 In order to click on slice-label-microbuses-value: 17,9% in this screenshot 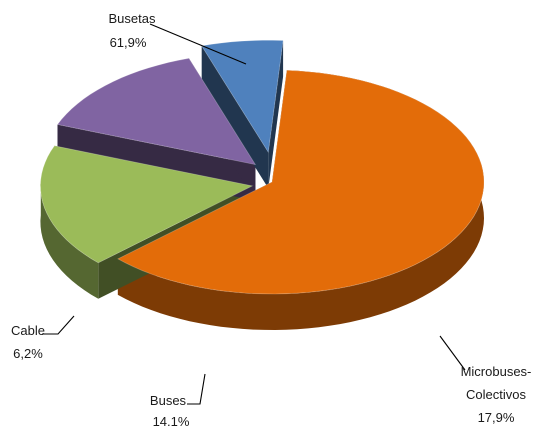, I will do `click(496, 417)`.